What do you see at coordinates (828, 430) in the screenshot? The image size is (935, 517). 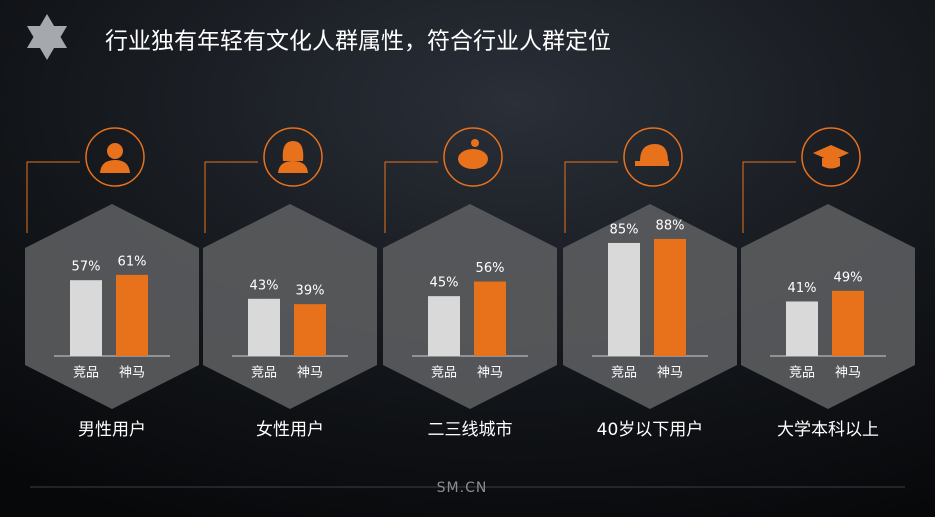 I see `chart-title: 大学本科以上` at bounding box center [828, 430].